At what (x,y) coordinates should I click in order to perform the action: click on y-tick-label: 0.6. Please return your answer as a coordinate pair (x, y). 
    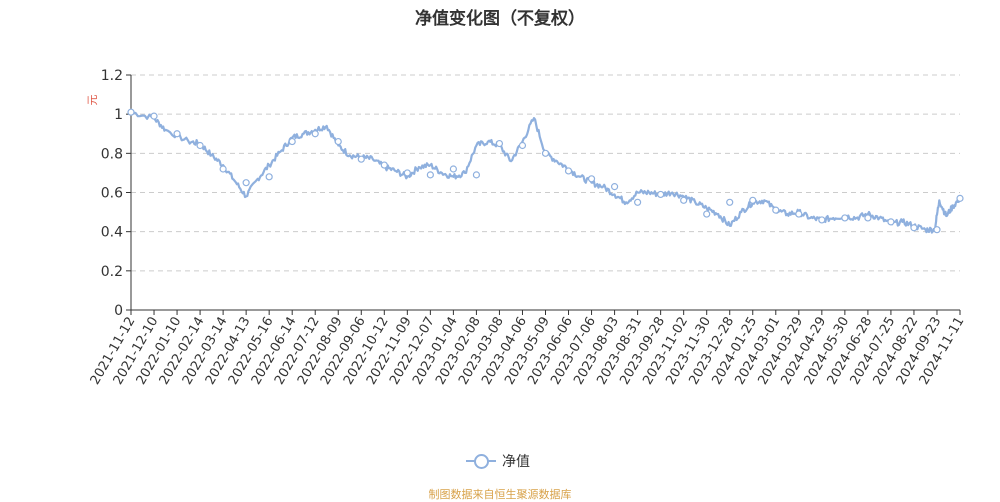
    Looking at the image, I should click on (112, 194).